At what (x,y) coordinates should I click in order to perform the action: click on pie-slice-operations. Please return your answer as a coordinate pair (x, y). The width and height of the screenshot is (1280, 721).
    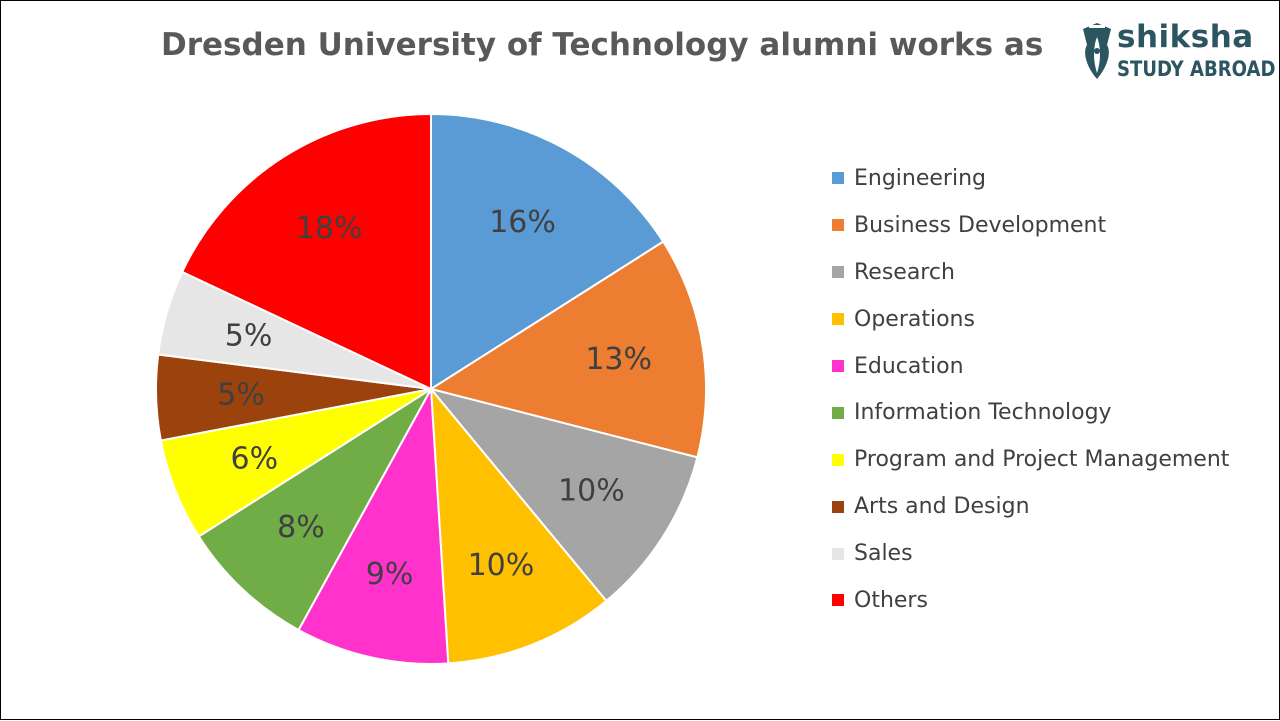
    Looking at the image, I should click on (518, 525).